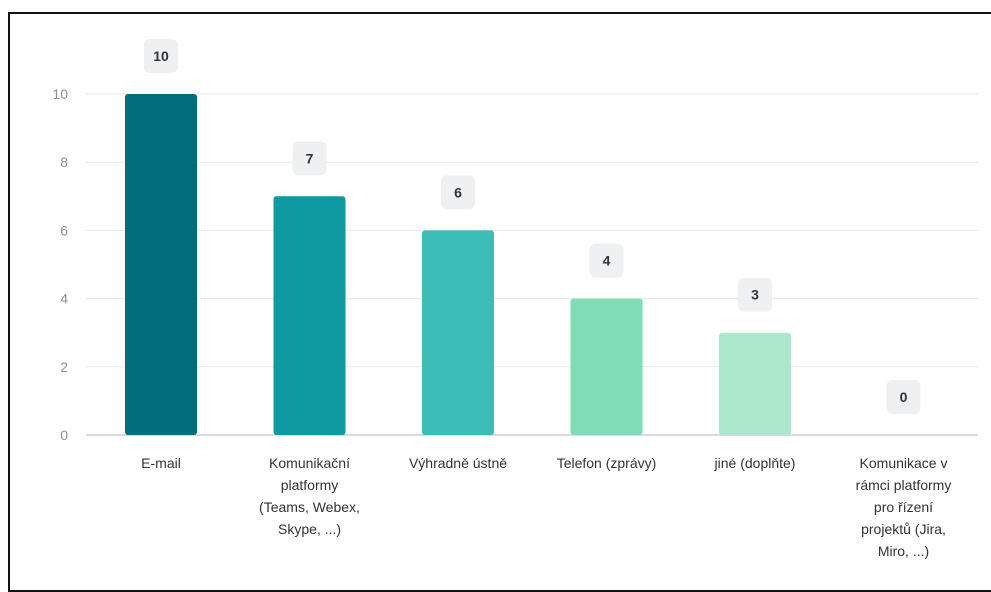  What do you see at coordinates (64, 230) in the screenshot?
I see `y-tick-label: 6` at bounding box center [64, 230].